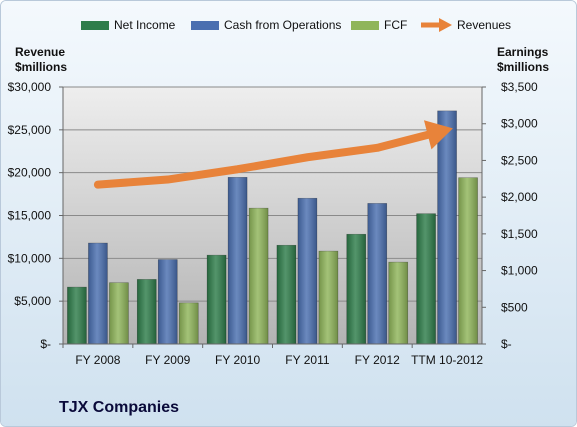 This screenshot has width=577, height=427. I want to click on legend-net-income: Net Income, so click(128, 25).